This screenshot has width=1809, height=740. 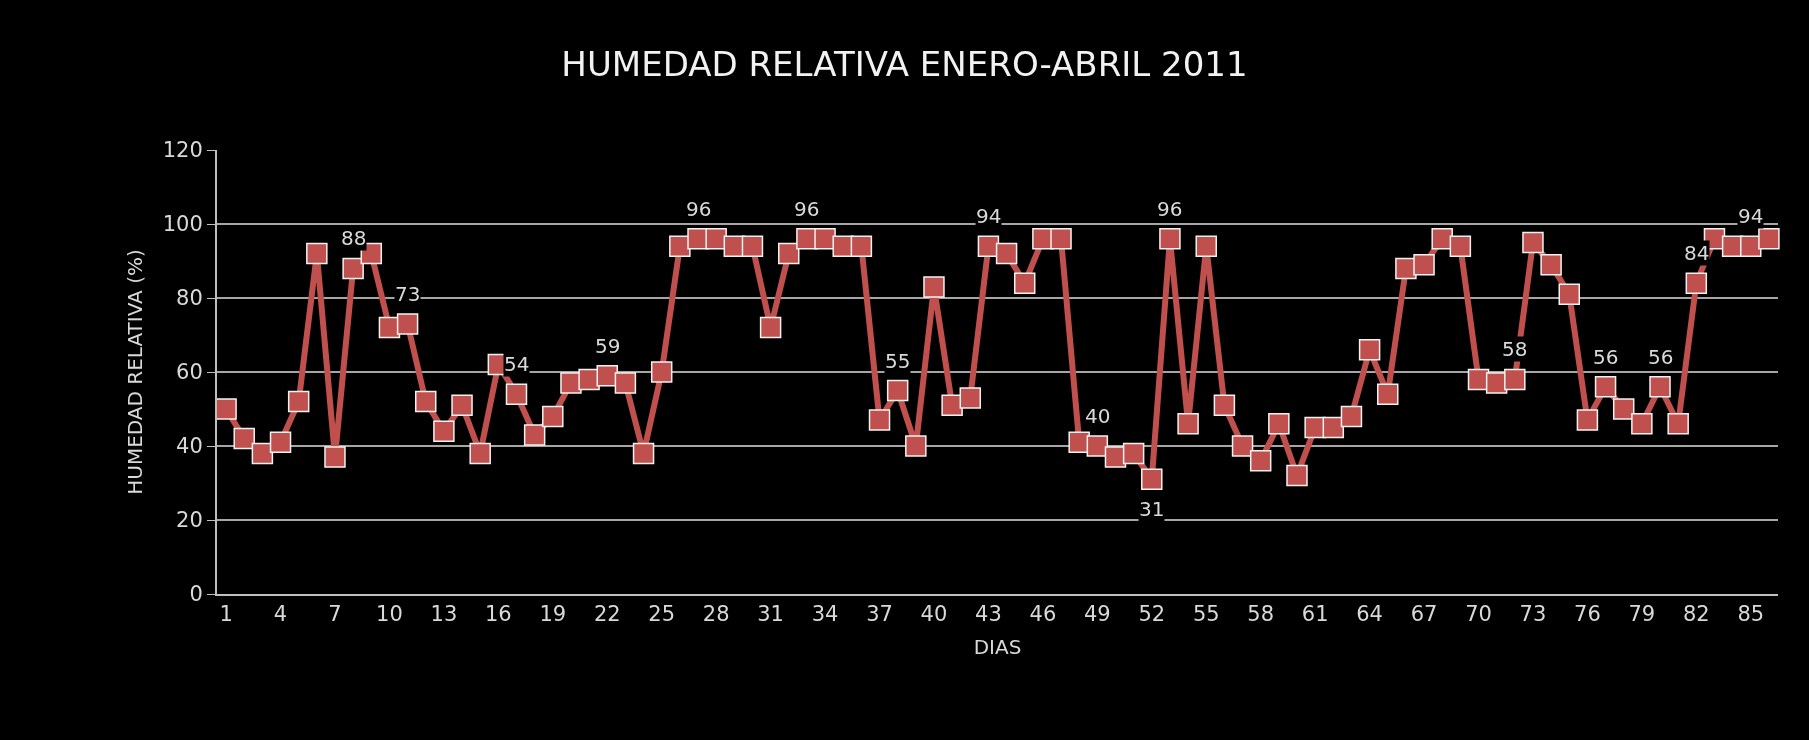 What do you see at coordinates (182, 150) in the screenshot?
I see `y-tick-label: 120` at bounding box center [182, 150].